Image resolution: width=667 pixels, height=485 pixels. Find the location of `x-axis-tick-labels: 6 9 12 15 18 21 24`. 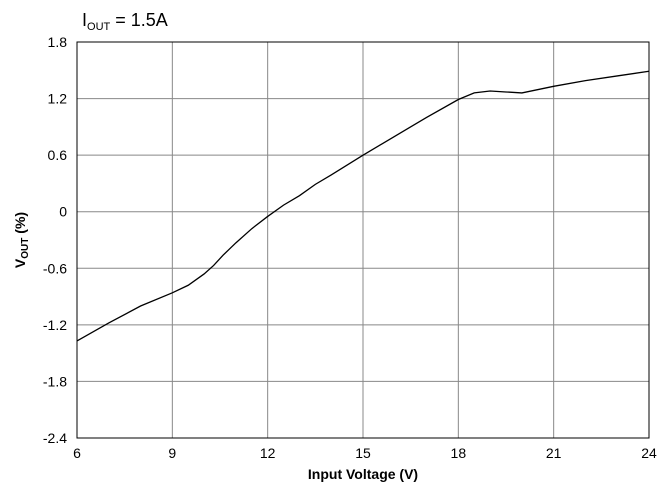

x-axis-tick-labels: 6 9 12 15 18 21 24 is located at coordinates (365, 453).